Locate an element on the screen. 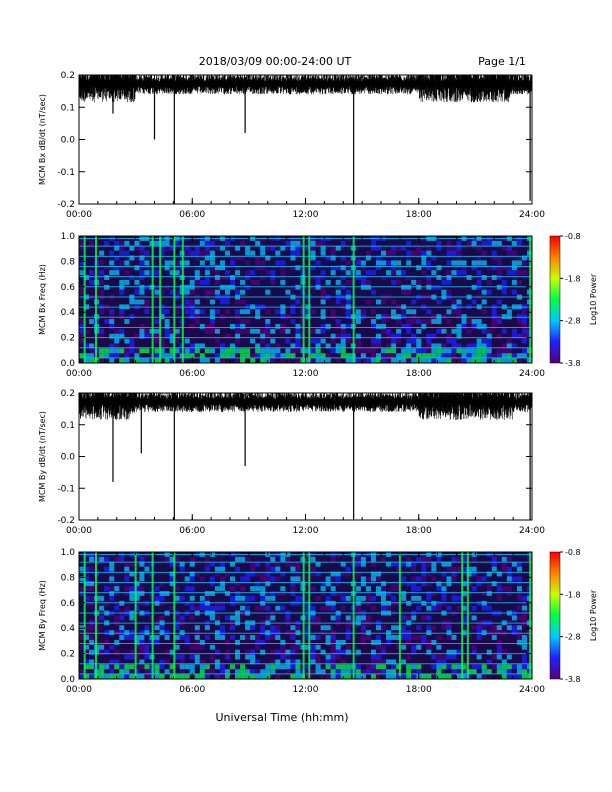 Image resolution: width=612 pixels, height=792 pixels. y-tick-label: 0.8 is located at coordinates (68, 262).